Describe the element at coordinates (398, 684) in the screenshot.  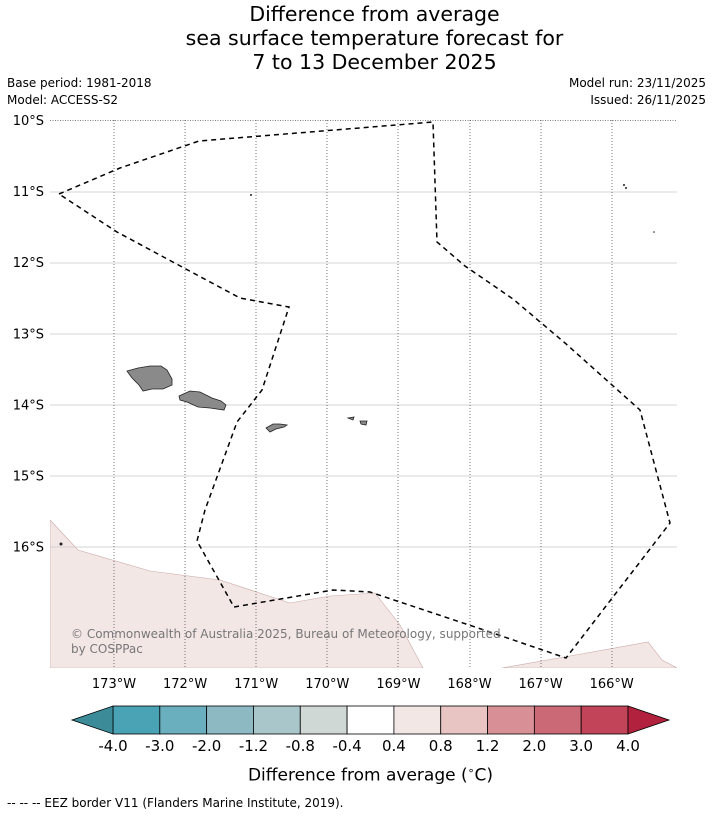
I see `longitude-label: 169°W` at that location.